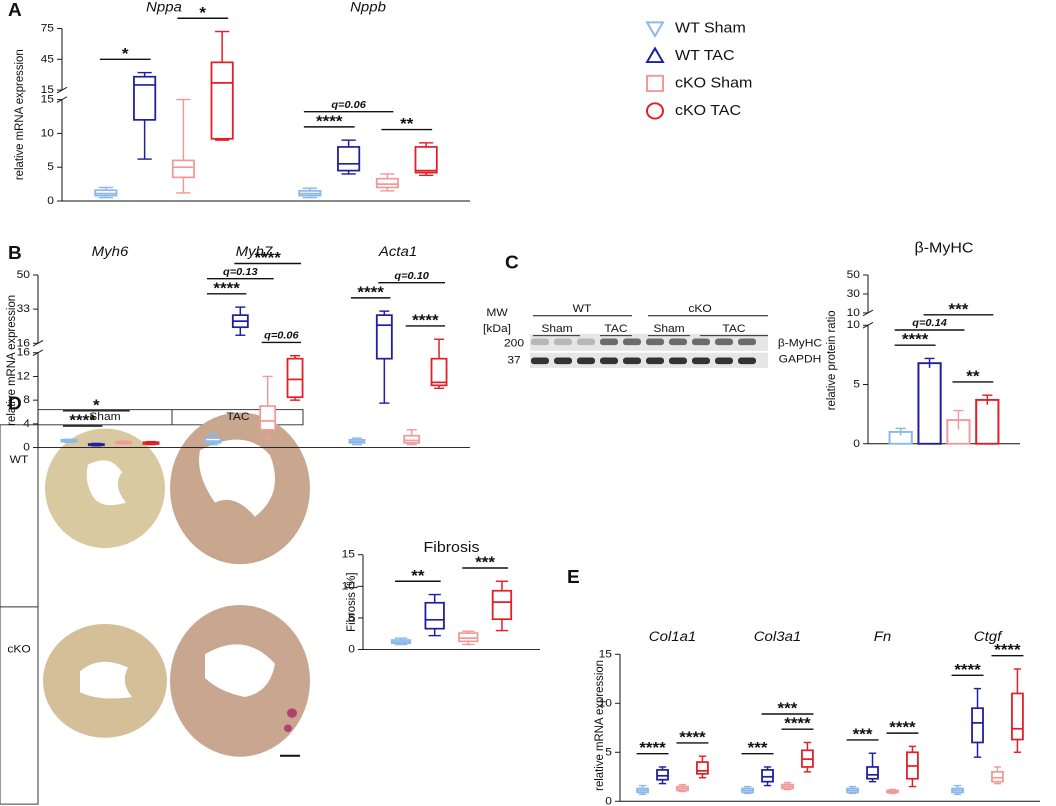 The width and height of the screenshot is (1056, 806). What do you see at coordinates (854, 293) in the screenshot?
I see `y-tick-label: 30` at bounding box center [854, 293].